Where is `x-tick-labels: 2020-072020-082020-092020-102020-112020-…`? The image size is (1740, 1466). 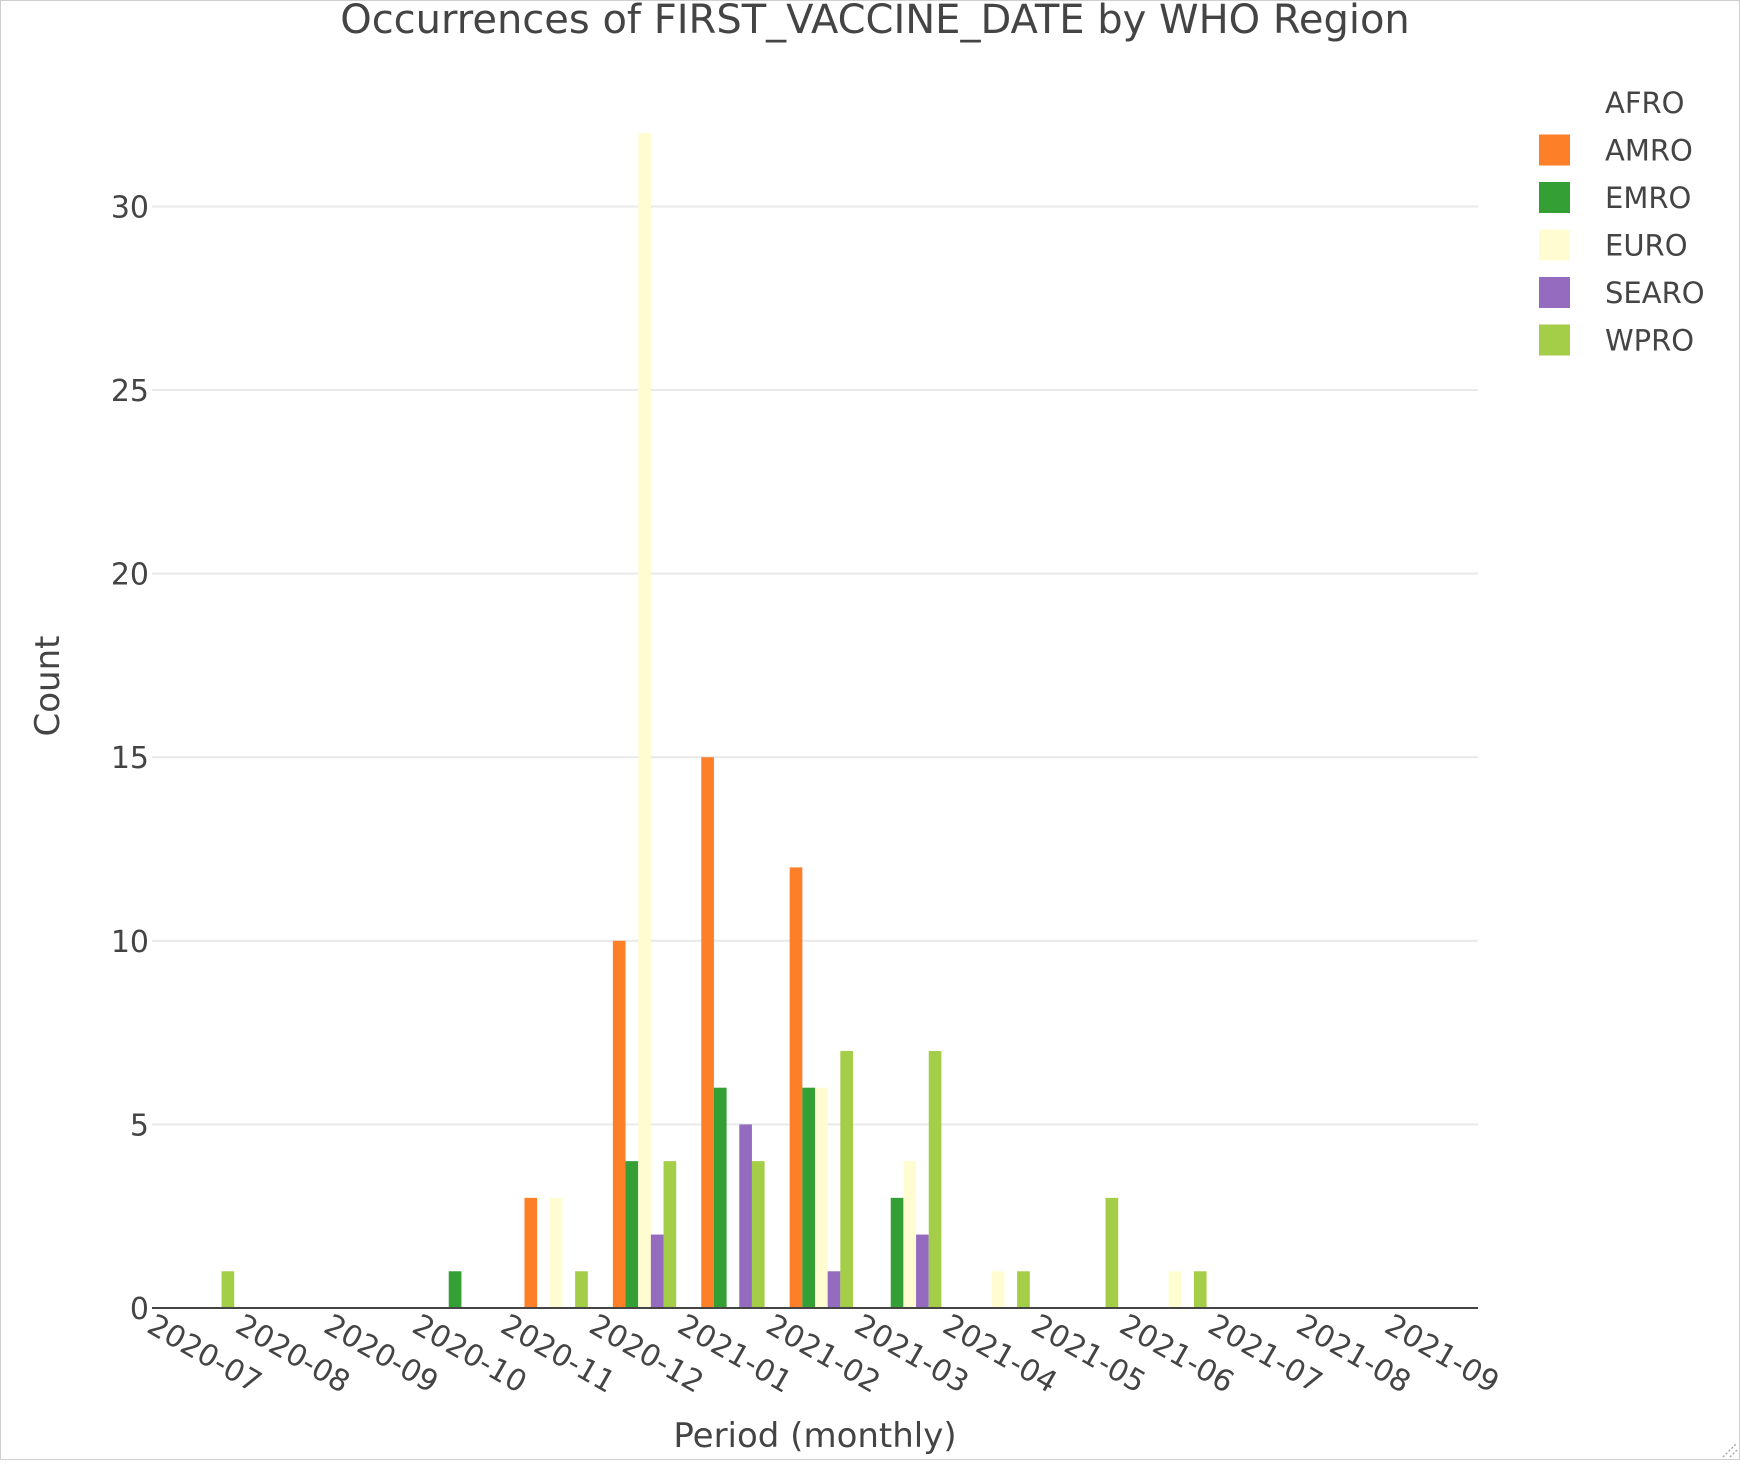
x-tick-labels: 2020-072020-082020-092020-102020-112020-… is located at coordinates (823, 1354).